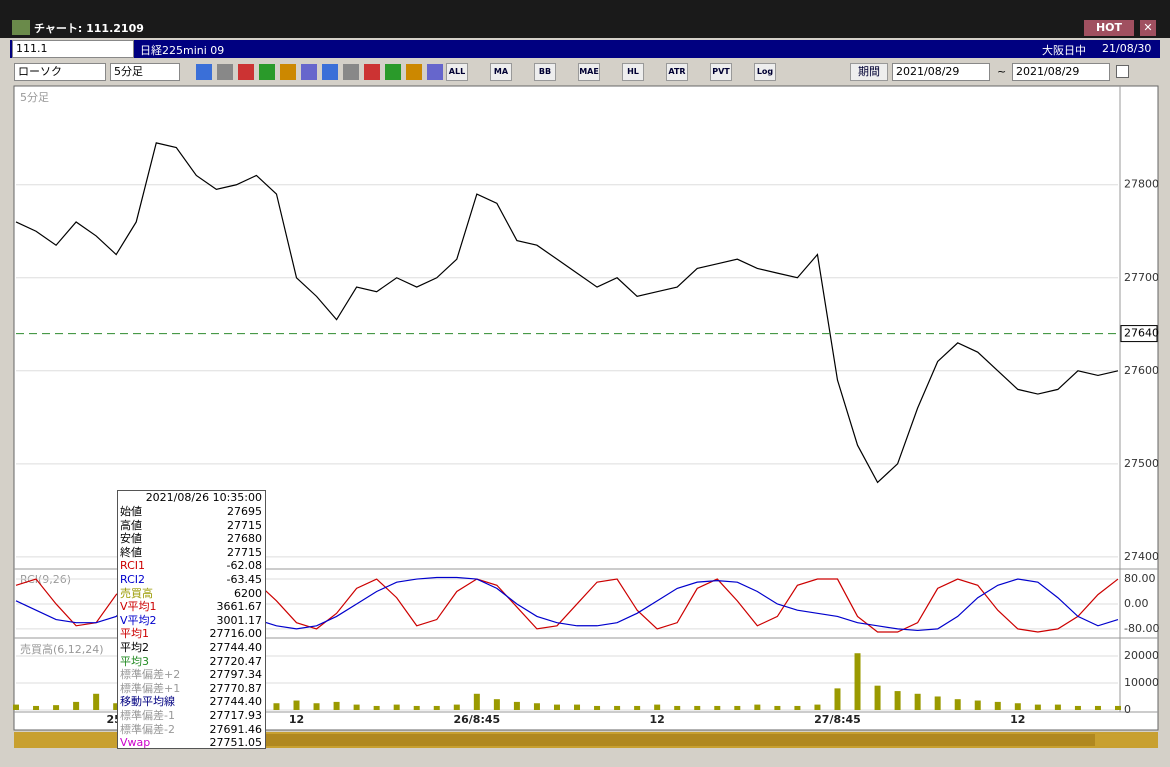 The height and width of the screenshot is (767, 1170). I want to click on x-tick-label: 26/8:45, so click(476, 719).